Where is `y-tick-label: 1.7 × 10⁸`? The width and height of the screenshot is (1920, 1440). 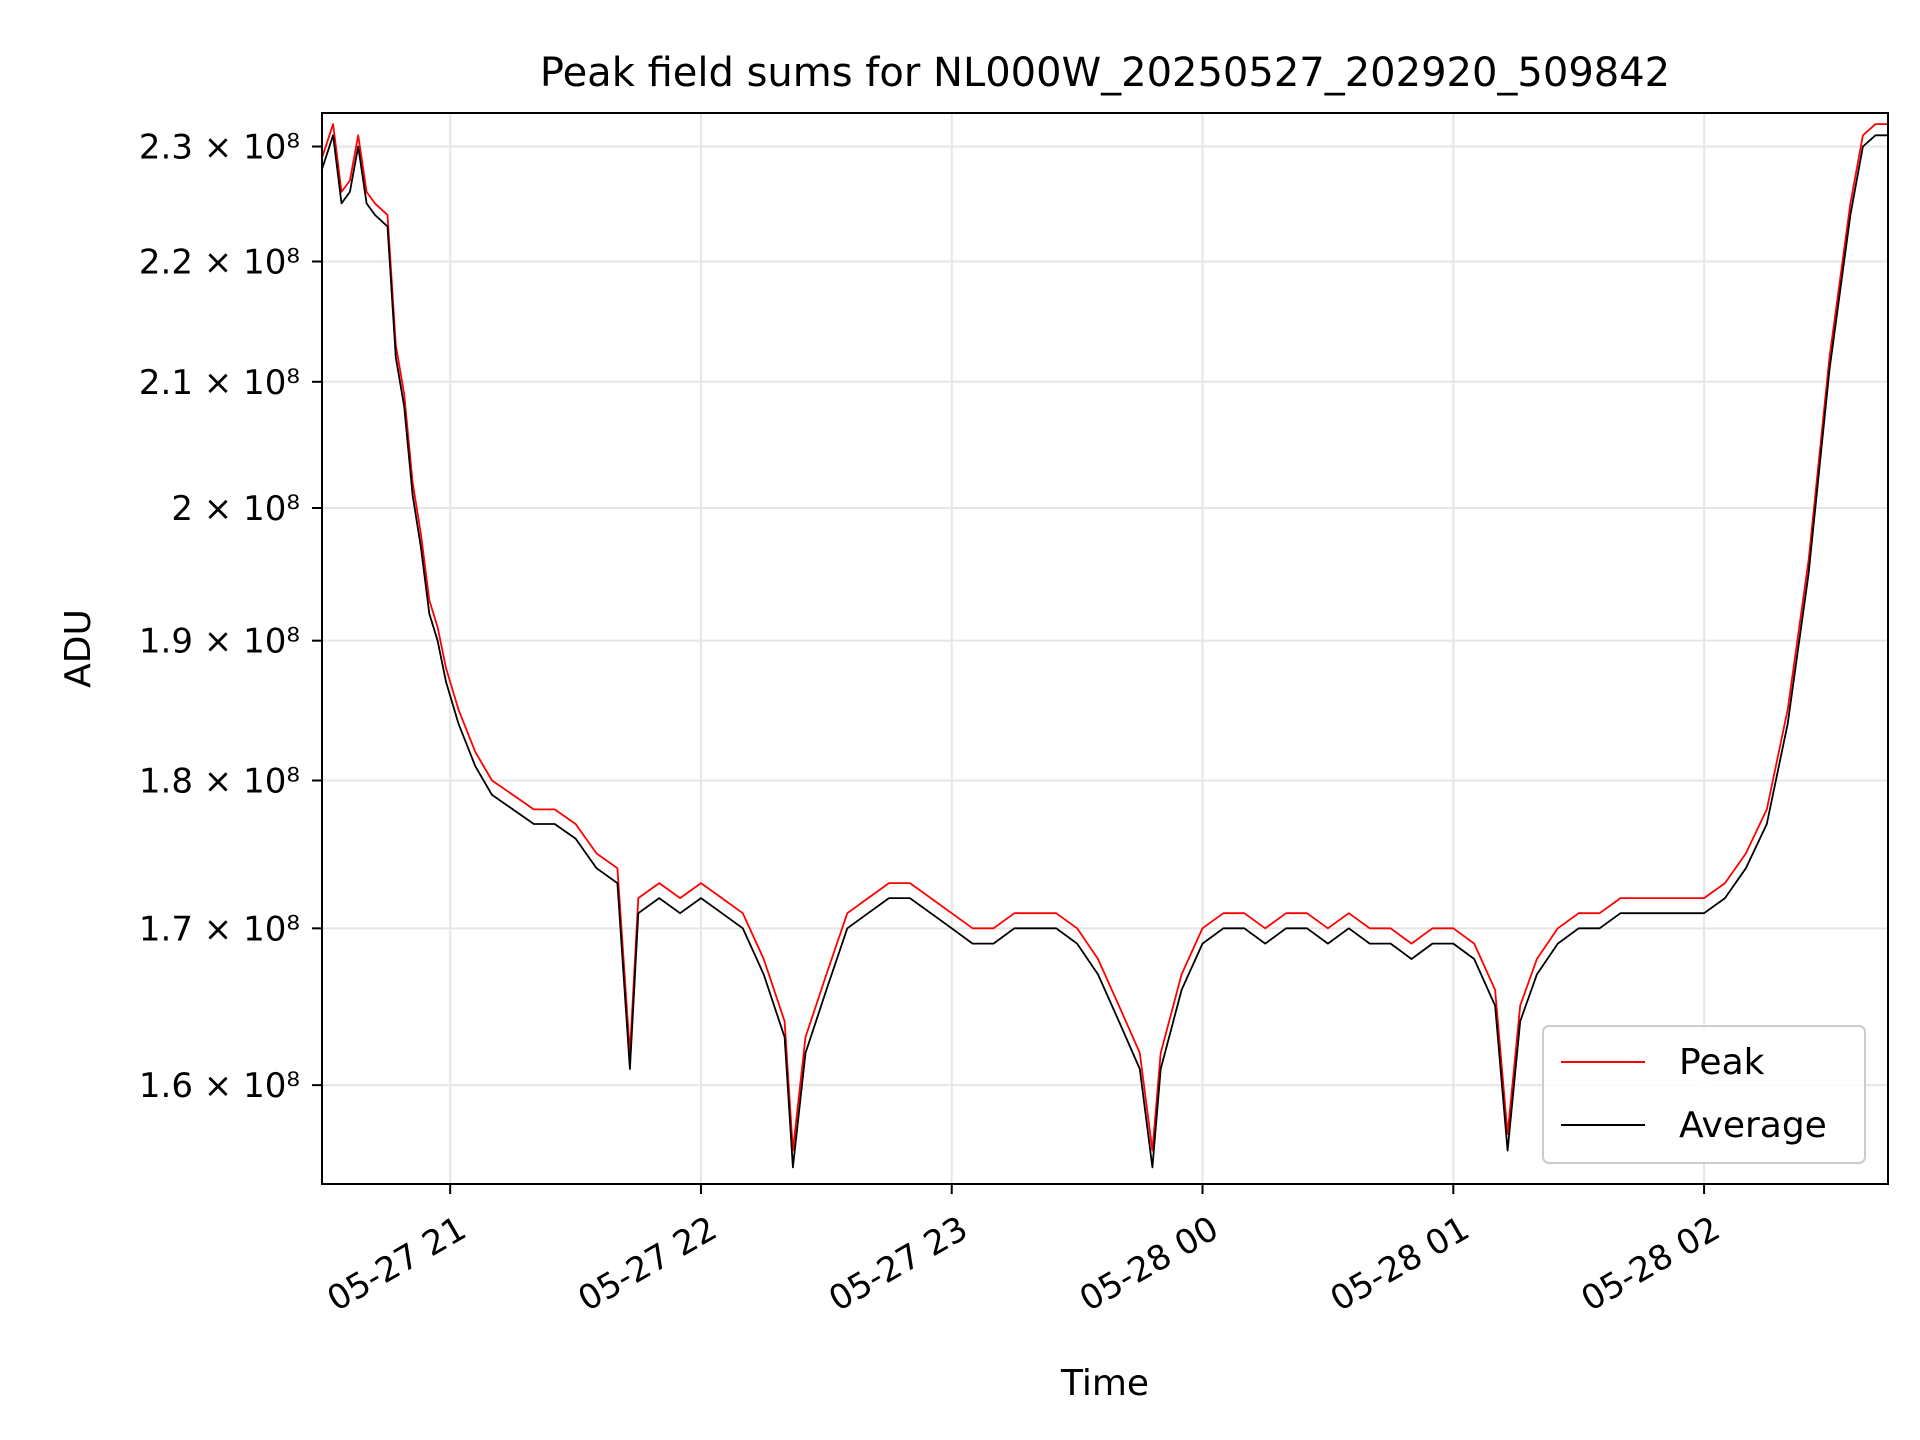
y-tick-label: 1.7 × 10⁸ is located at coordinates (219, 929).